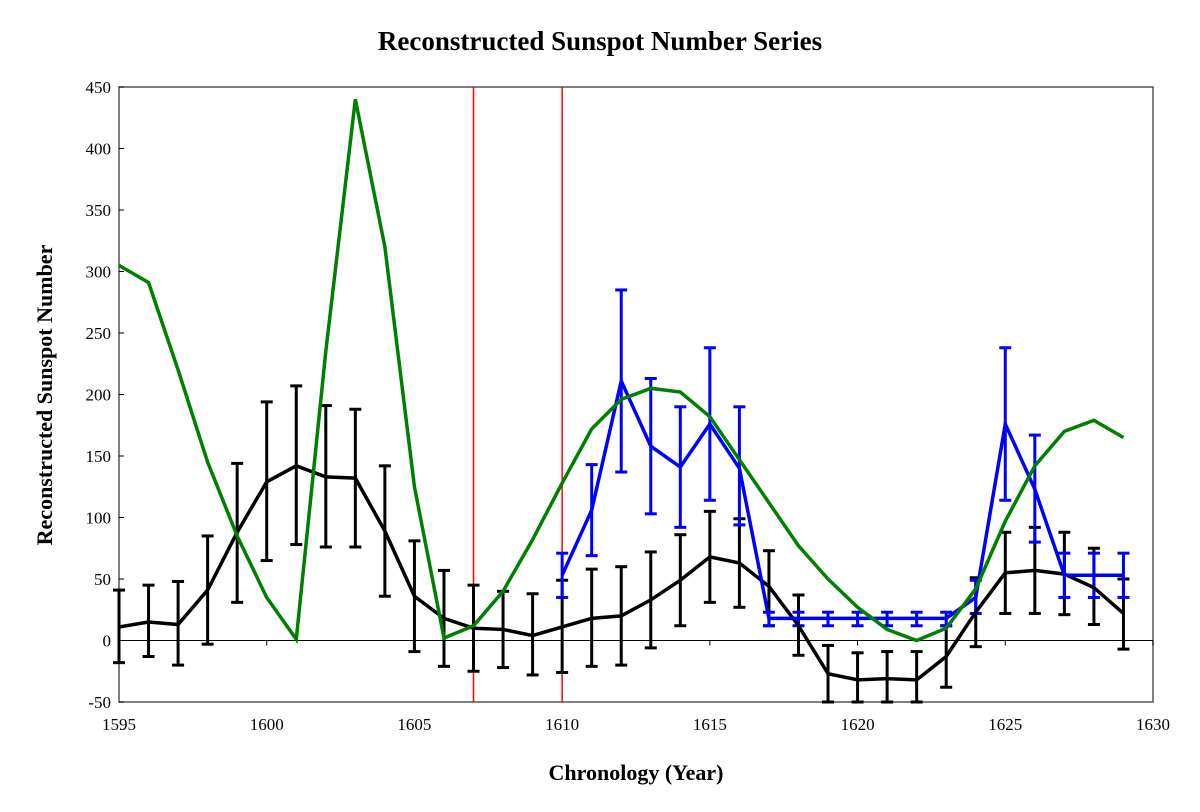 This screenshot has width=1200, height=812. Describe the element at coordinates (99, 395) in the screenshot. I see `y-tick-label: 200` at that location.